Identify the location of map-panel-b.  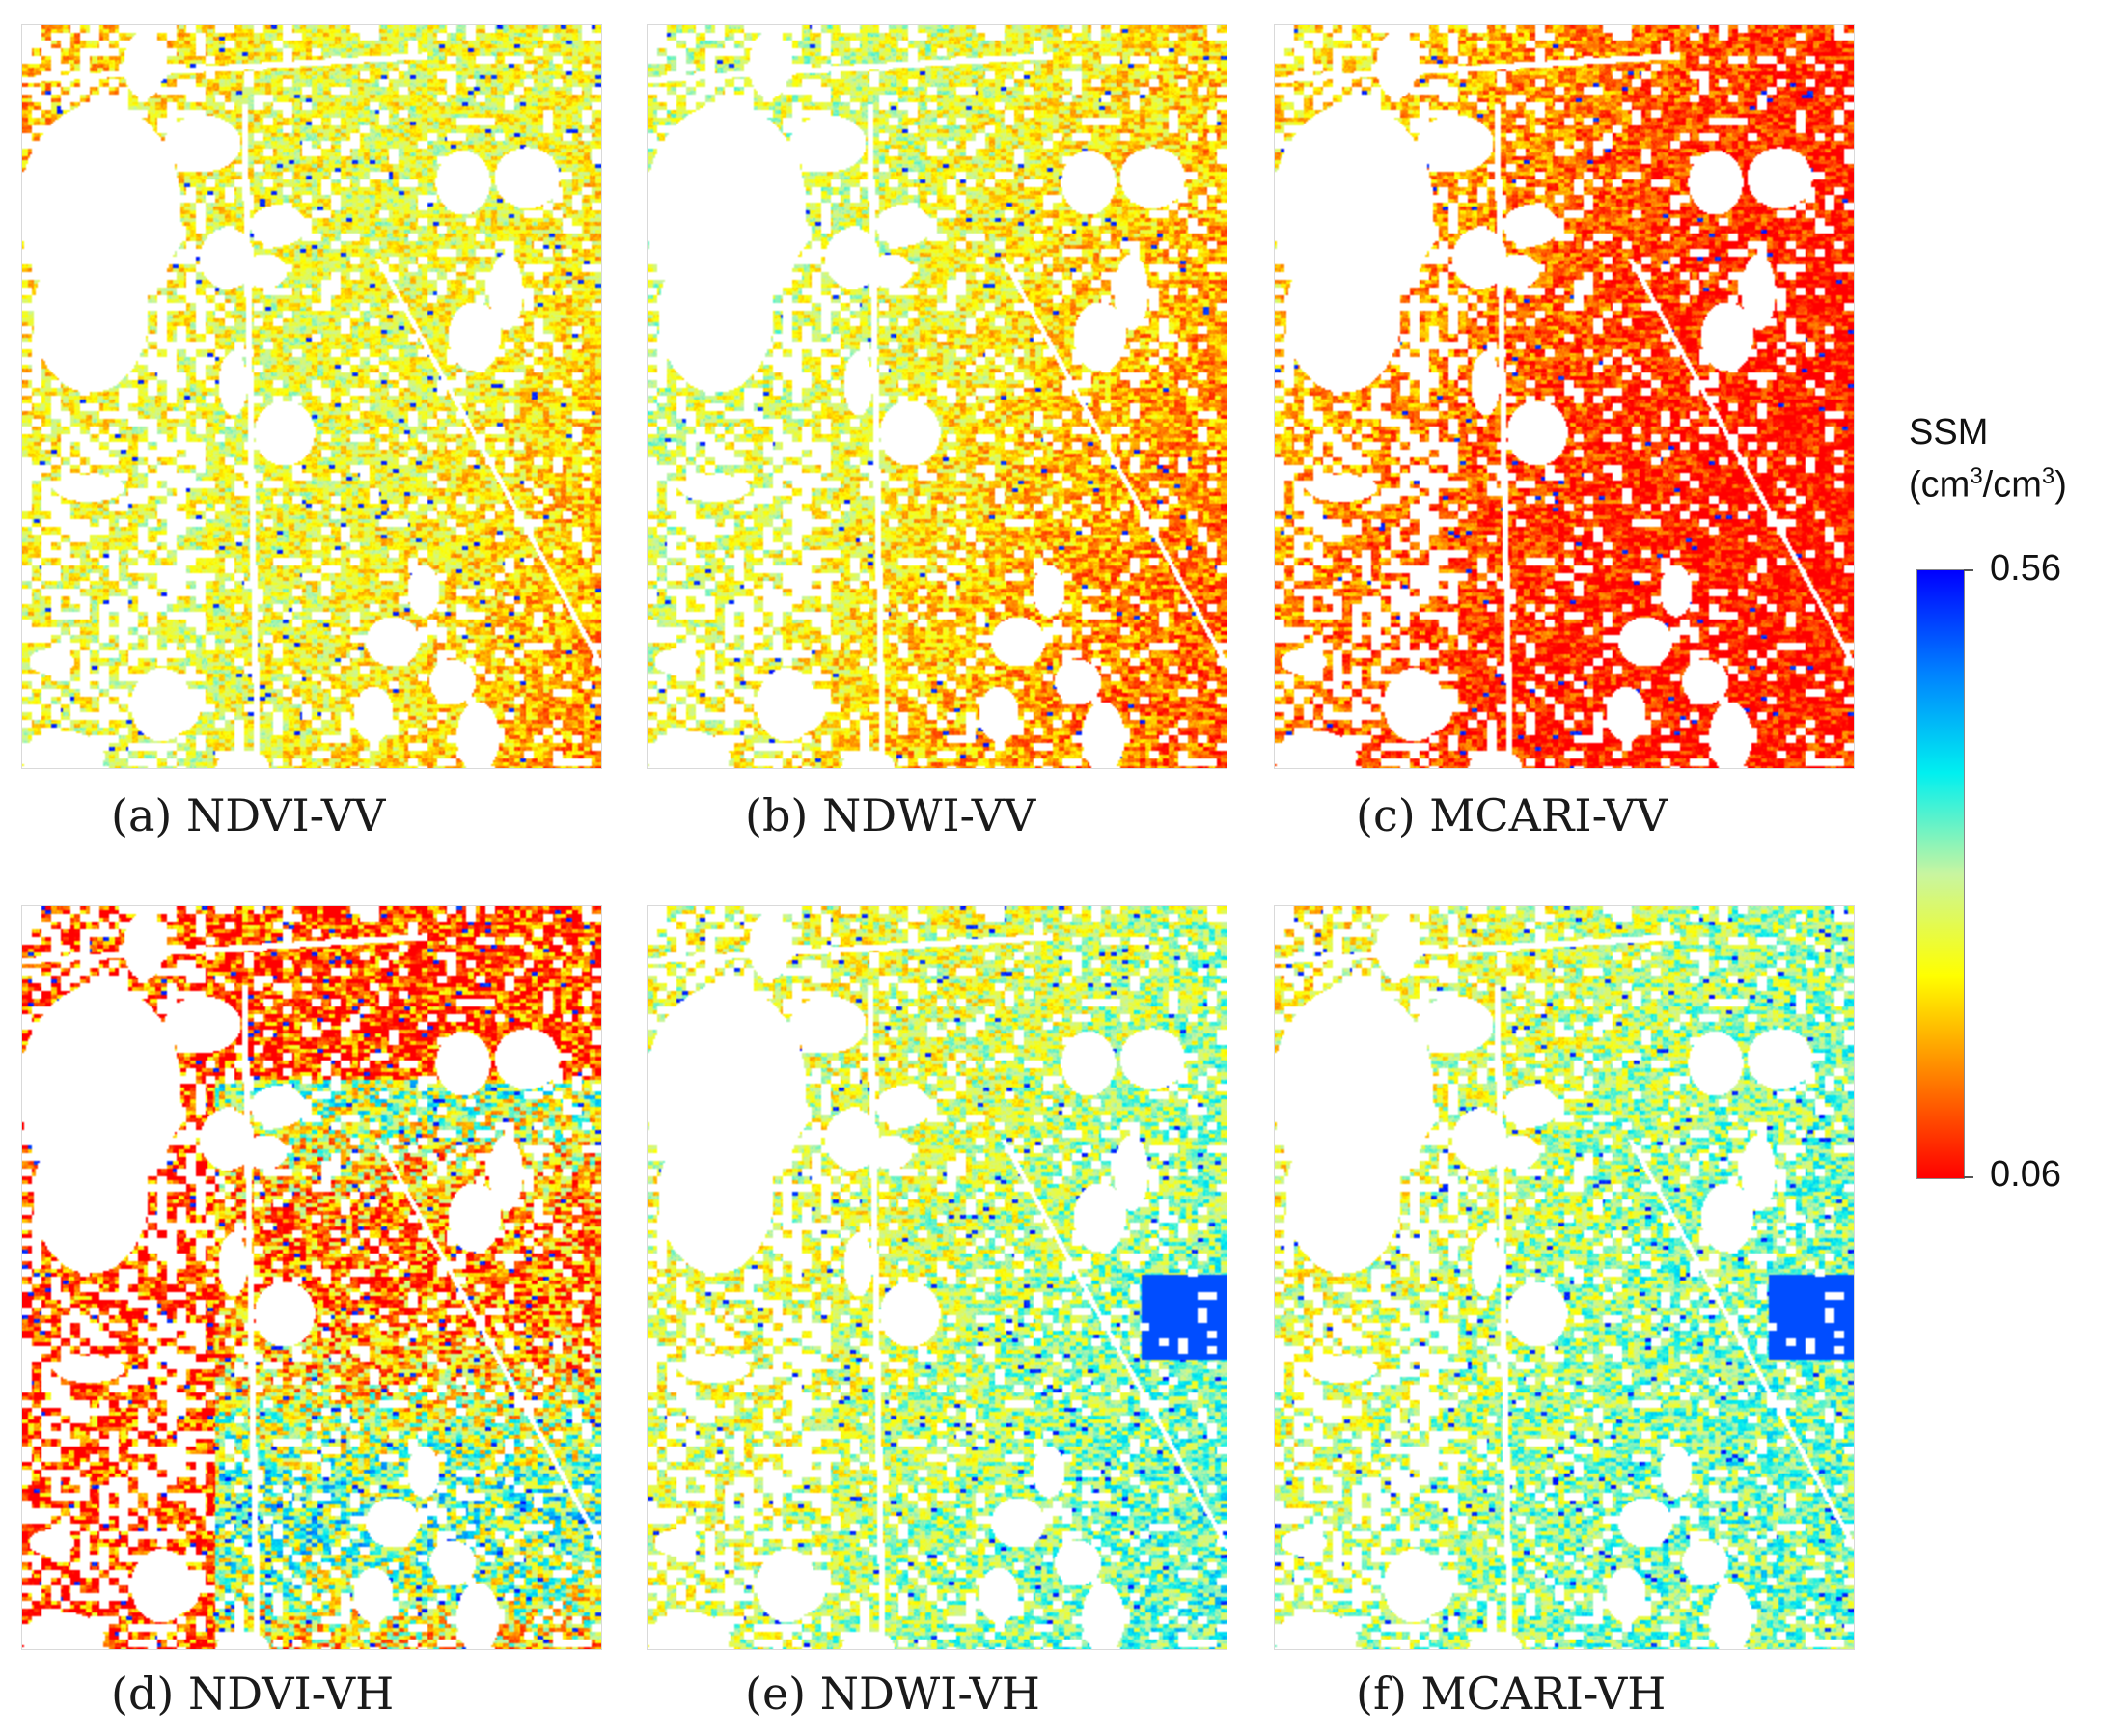
(937, 397).